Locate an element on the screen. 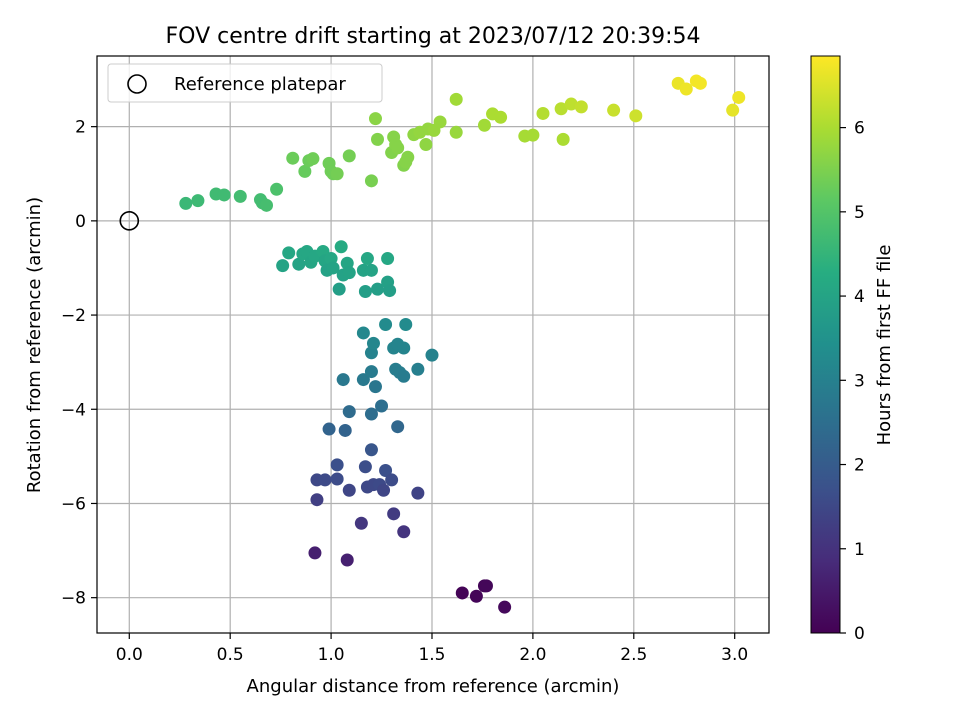 The height and width of the screenshot is (720, 960). x-tick-label: 2.0 is located at coordinates (532, 655).